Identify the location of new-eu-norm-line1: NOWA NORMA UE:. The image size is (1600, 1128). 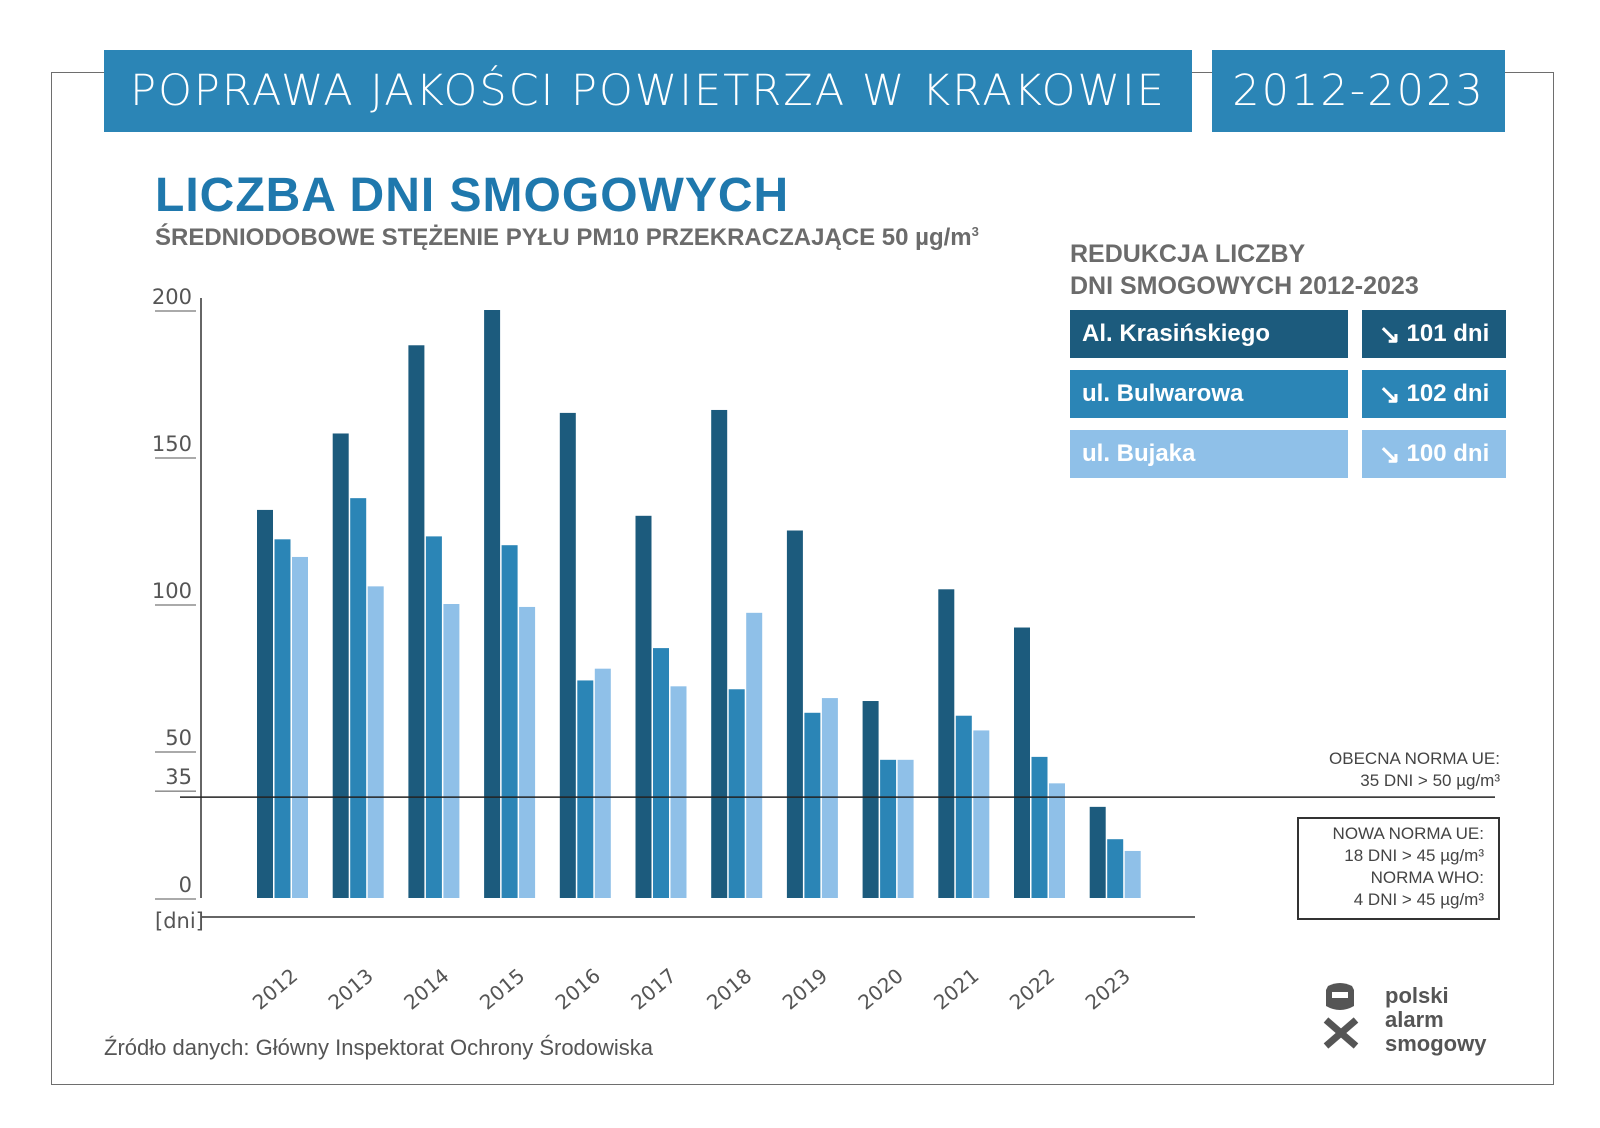
(1408, 833).